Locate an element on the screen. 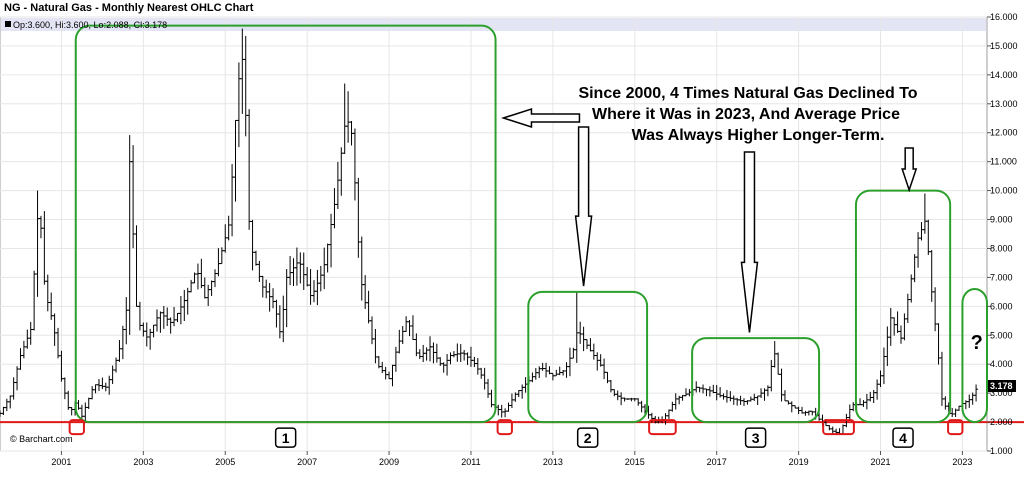 The width and height of the screenshot is (1024, 488). y-tick-label: 6.000 is located at coordinates (1001, 306).